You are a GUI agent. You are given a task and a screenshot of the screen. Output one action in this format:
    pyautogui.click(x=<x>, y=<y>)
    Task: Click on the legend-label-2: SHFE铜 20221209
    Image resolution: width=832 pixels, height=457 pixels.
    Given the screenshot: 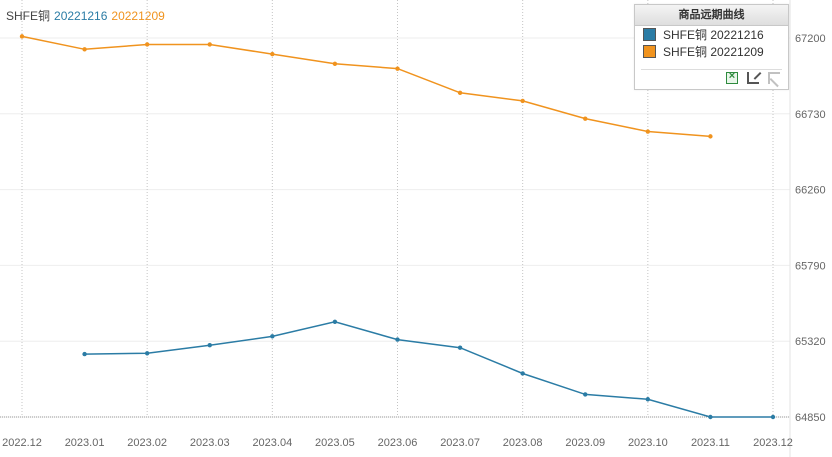 What is the action you would take?
    pyautogui.click(x=713, y=52)
    